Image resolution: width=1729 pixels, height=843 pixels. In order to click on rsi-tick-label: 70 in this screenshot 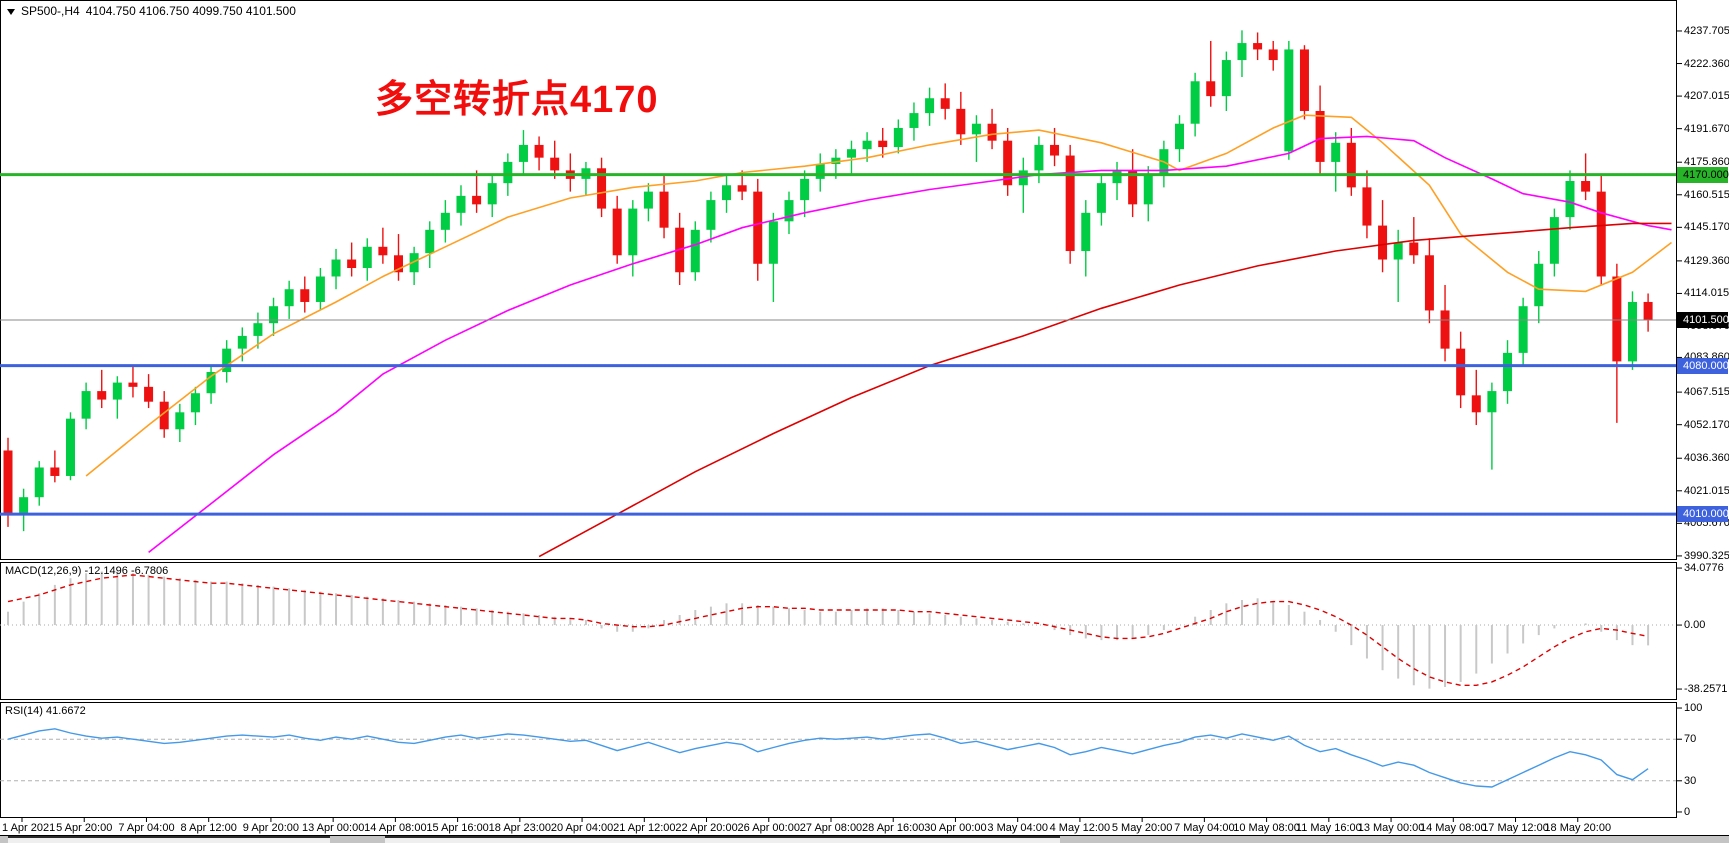, I will do `click(1690, 739)`.